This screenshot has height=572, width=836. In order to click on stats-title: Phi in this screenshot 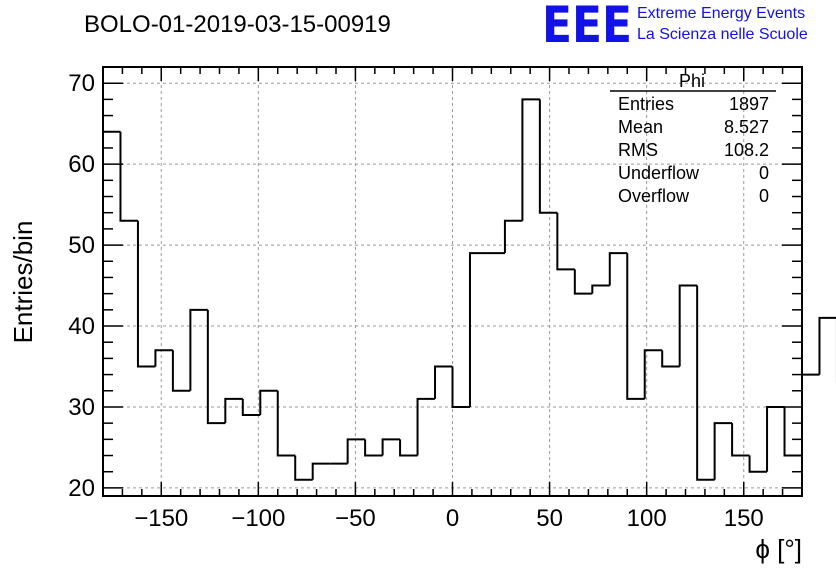, I will do `click(692, 81)`.